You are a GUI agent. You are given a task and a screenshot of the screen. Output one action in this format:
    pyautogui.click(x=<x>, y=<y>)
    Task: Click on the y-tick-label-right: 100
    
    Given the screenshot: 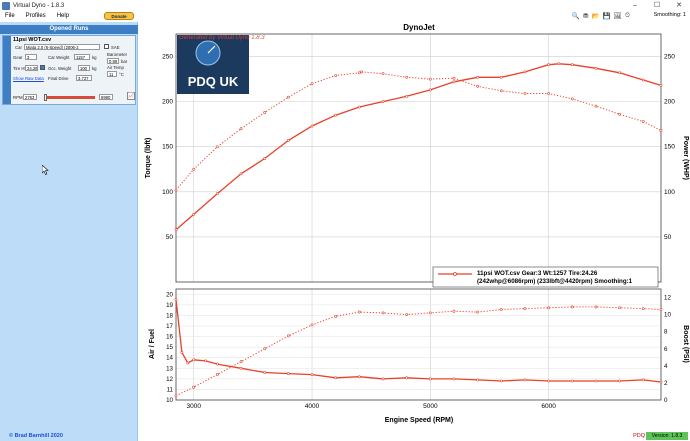 What is the action you would take?
    pyautogui.click(x=669, y=192)
    